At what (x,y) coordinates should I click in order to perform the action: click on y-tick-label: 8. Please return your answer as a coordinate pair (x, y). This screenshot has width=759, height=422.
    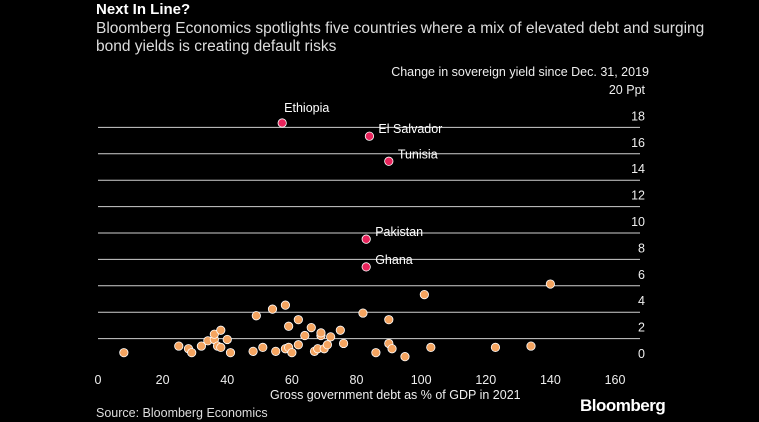
    Looking at the image, I should click on (641, 248).